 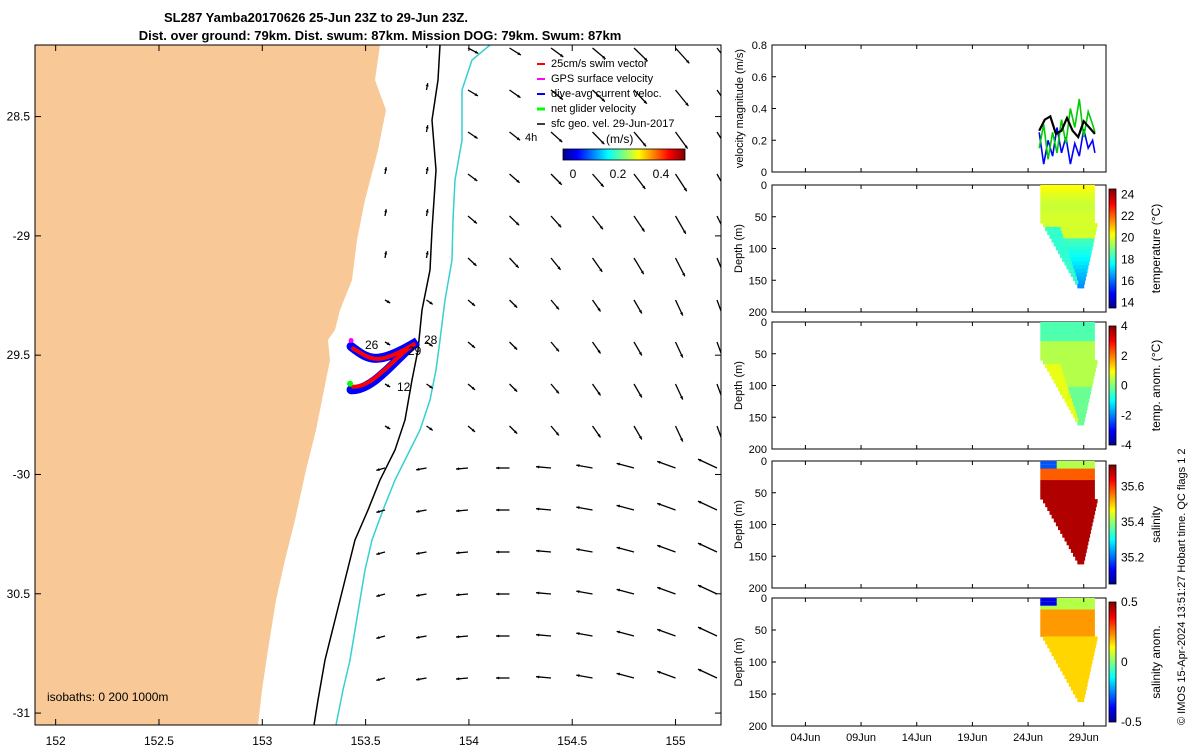 What do you see at coordinates (1124, 326) in the screenshot?
I see `depth1-cbar-tick-0: 4` at bounding box center [1124, 326].